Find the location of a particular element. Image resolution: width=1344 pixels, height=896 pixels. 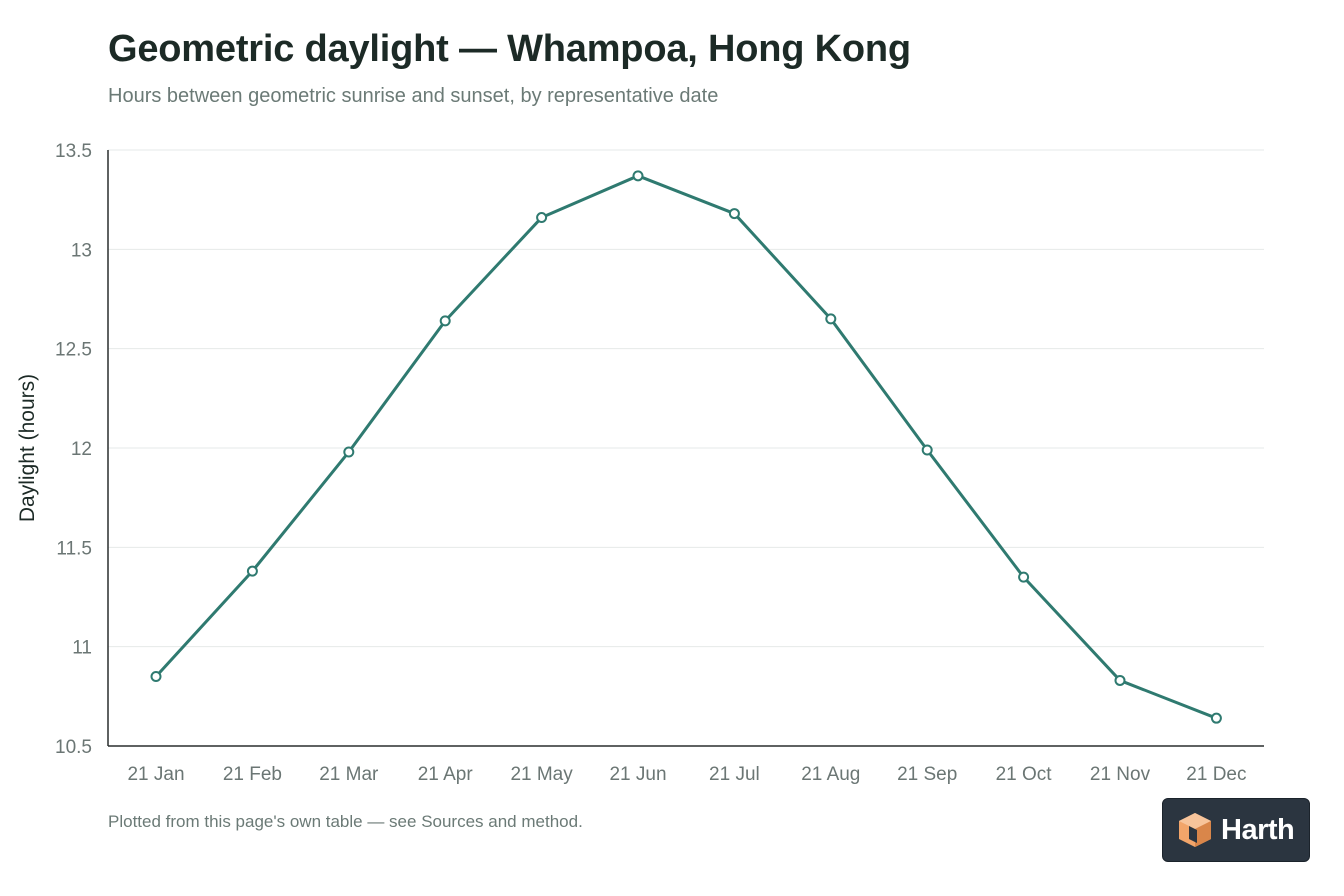

chart-title: Geometric daylight — Whampoa, Hong Kong is located at coordinates (509, 49).